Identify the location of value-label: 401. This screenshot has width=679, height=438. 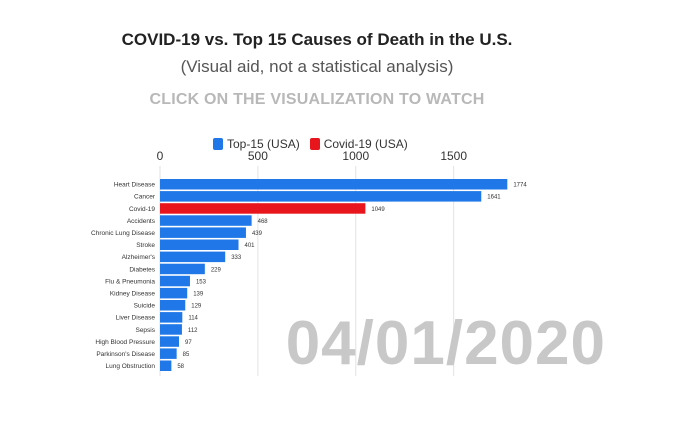
(250, 246).